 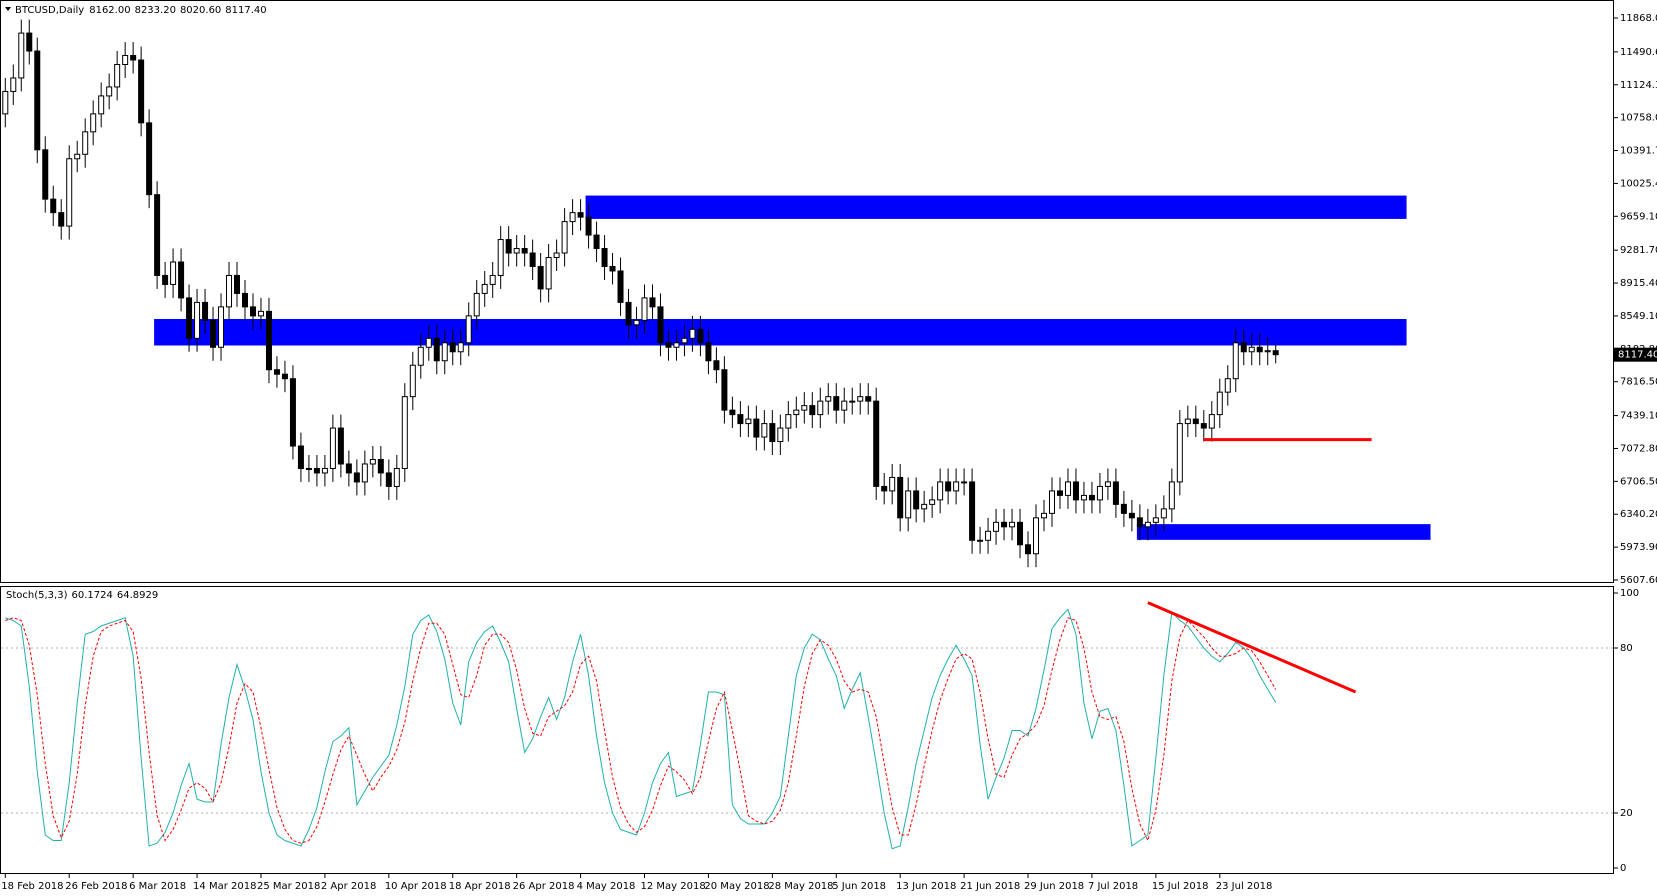 I want to click on k-value: 60.1724, so click(x=91, y=595).